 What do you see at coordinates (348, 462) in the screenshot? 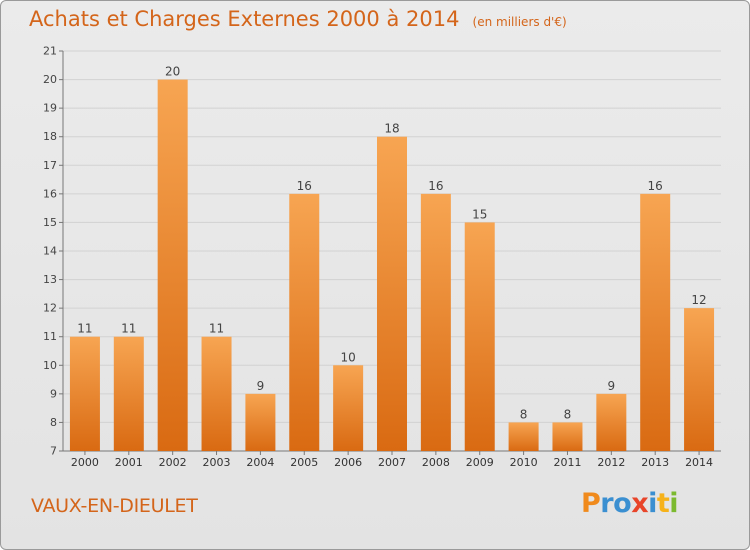
I see `x-tick-label: 2006` at bounding box center [348, 462].